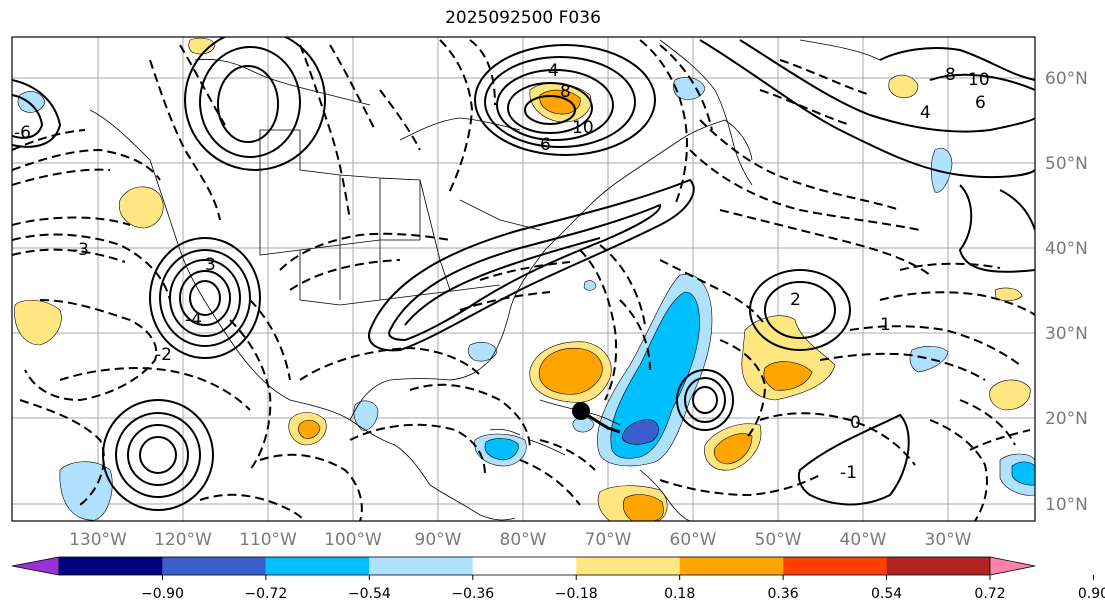 The width and height of the screenshot is (1105, 615). What do you see at coordinates (1091, 594) in the screenshot?
I see `colorbar-tick-label: 0.90` at bounding box center [1091, 594].